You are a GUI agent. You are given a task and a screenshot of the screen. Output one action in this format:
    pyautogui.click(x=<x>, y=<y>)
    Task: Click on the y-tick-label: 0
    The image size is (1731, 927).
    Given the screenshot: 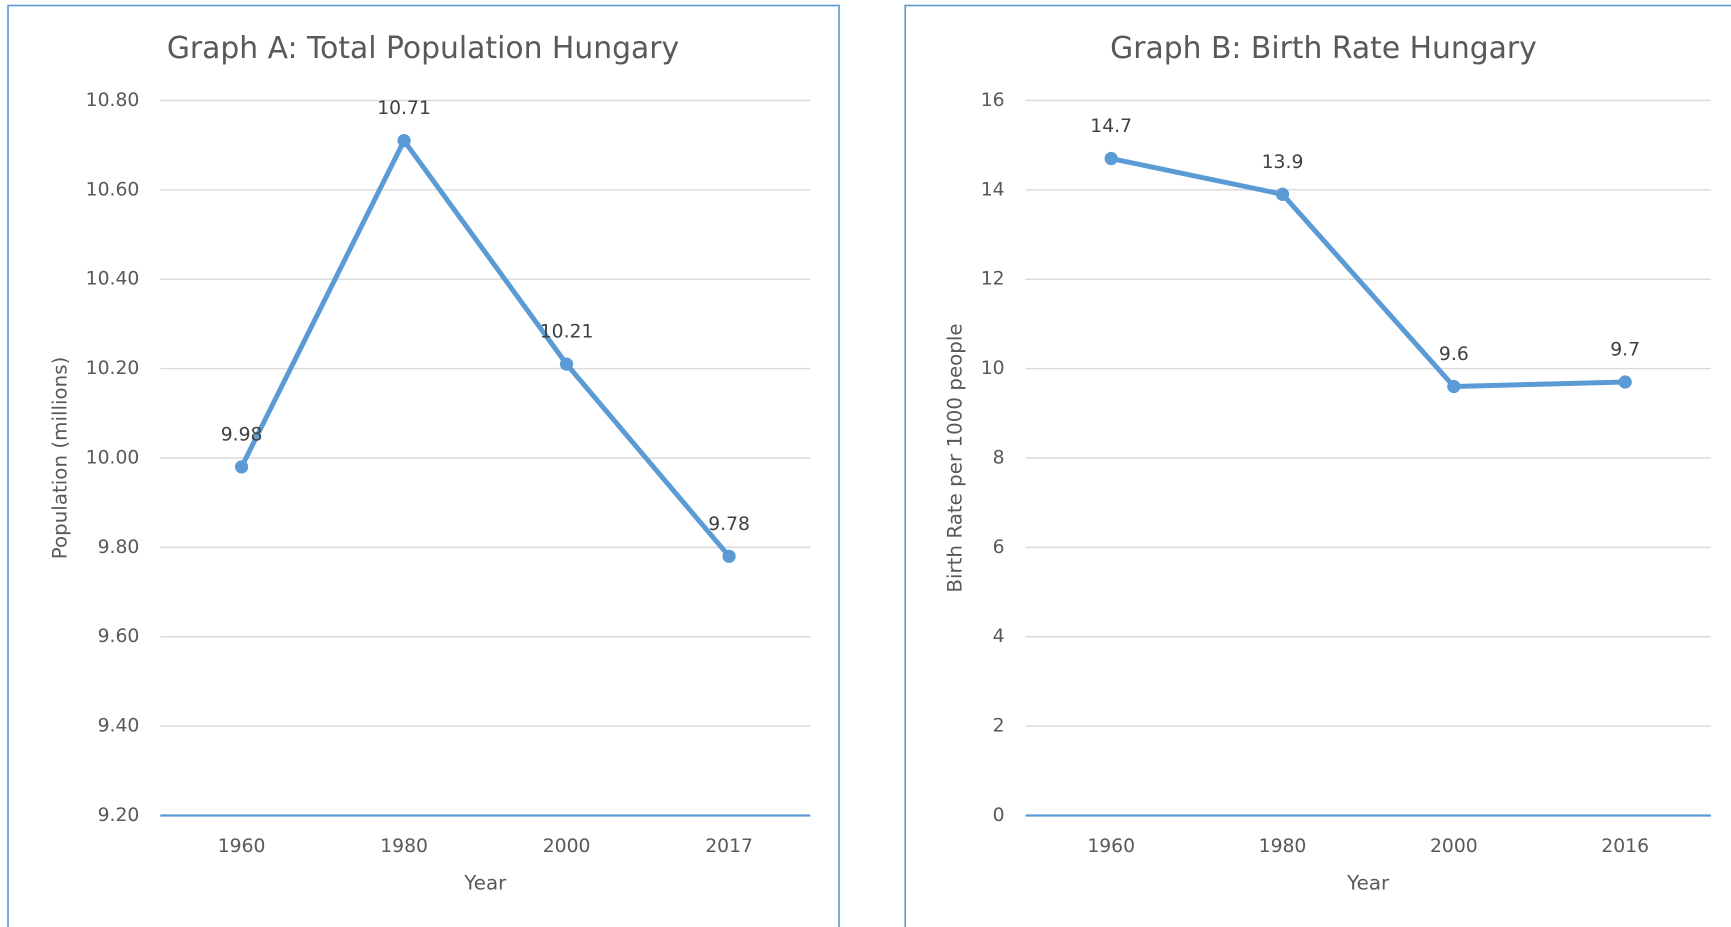 What is the action you would take?
    pyautogui.click(x=999, y=815)
    